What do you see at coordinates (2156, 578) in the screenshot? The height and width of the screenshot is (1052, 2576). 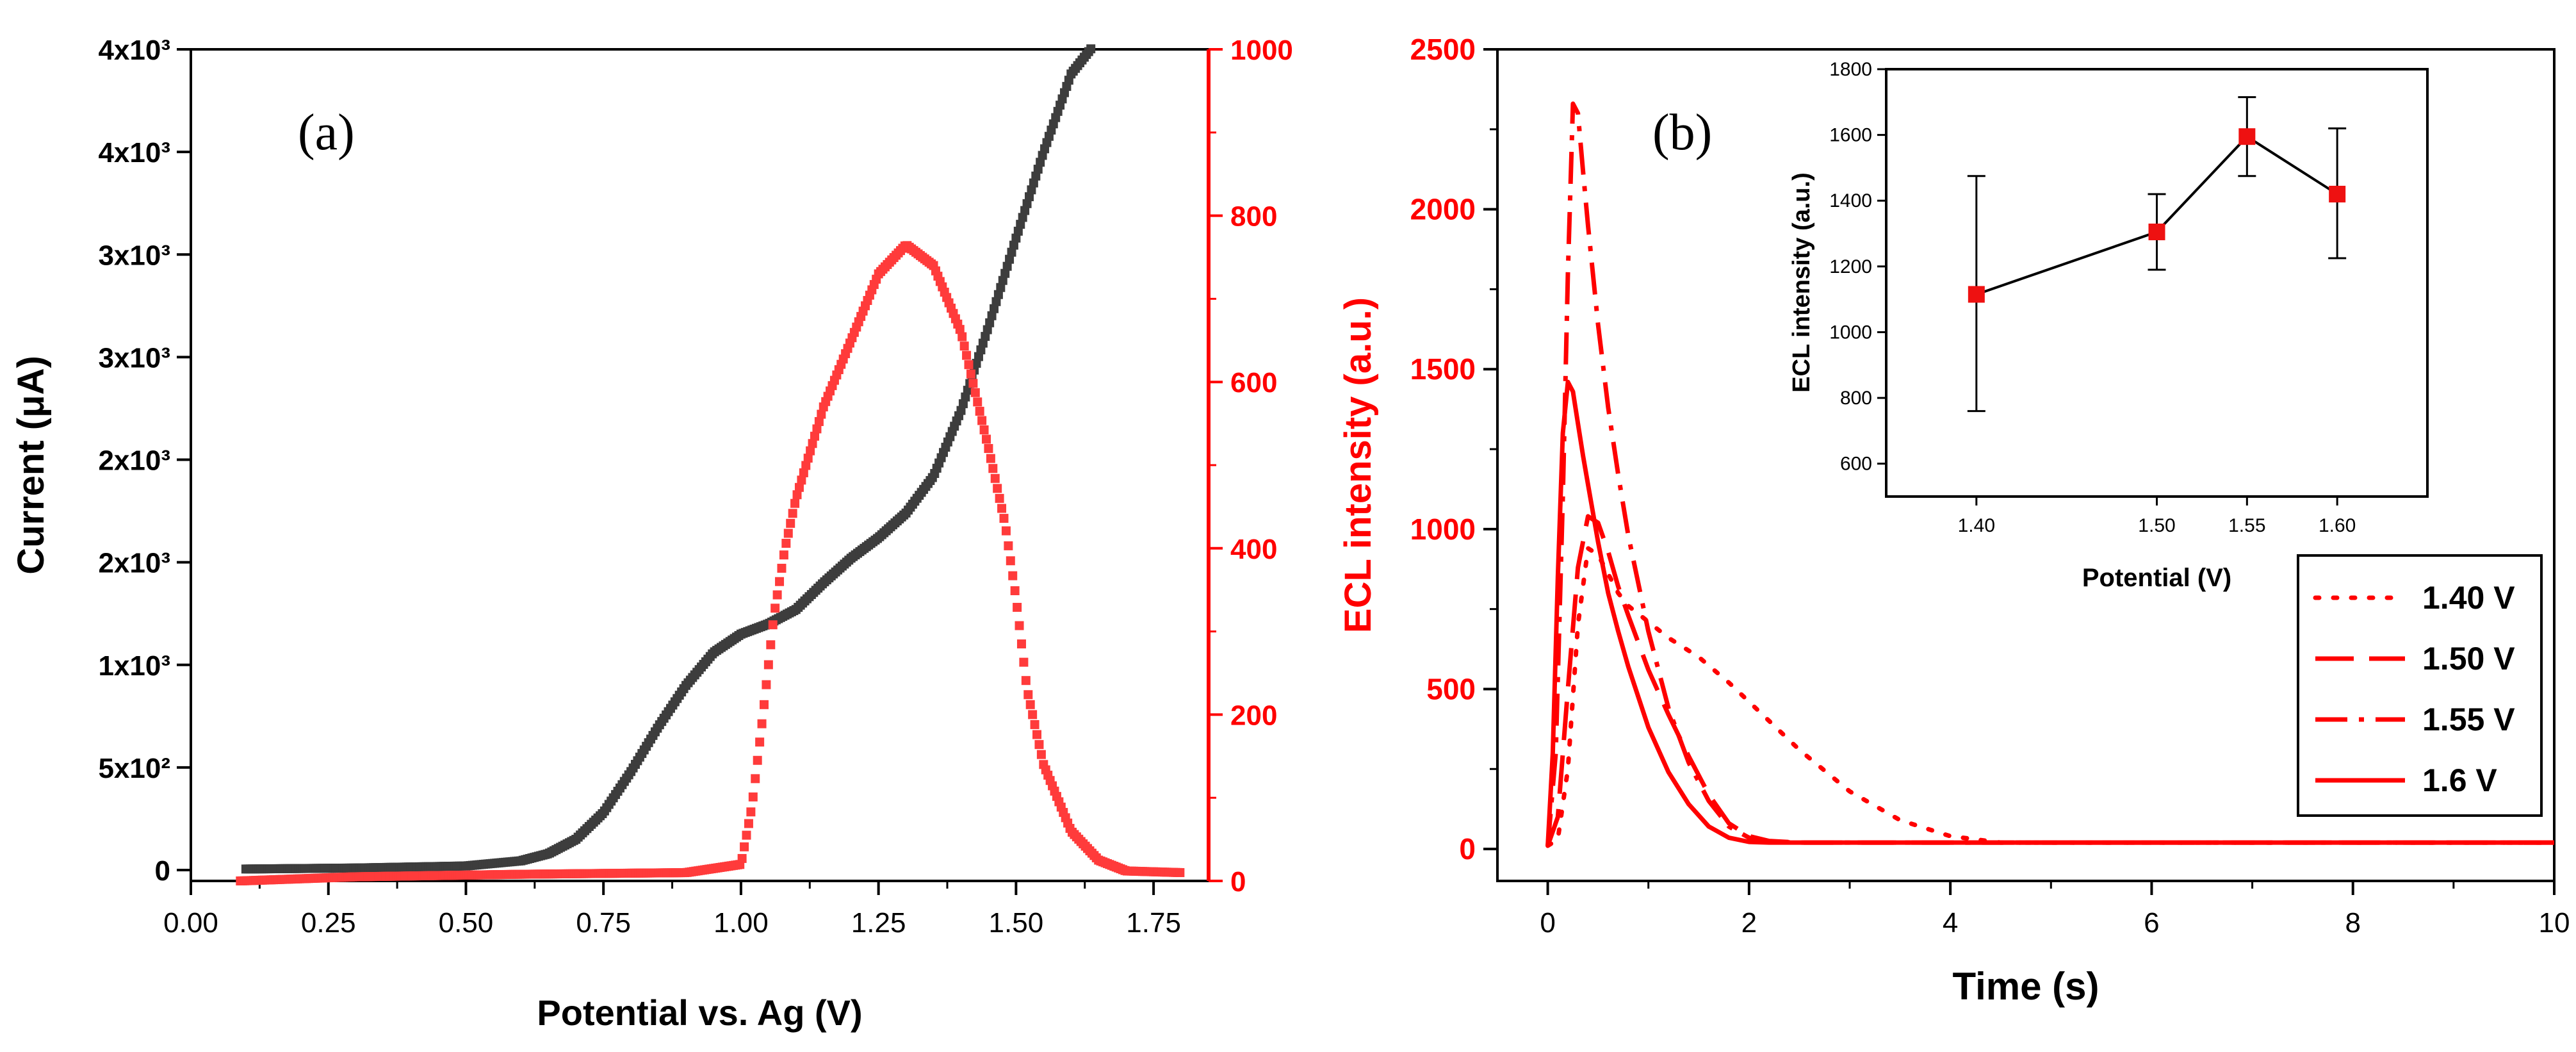 I see `inset-x-axis-label: Potential (V)` at bounding box center [2156, 578].